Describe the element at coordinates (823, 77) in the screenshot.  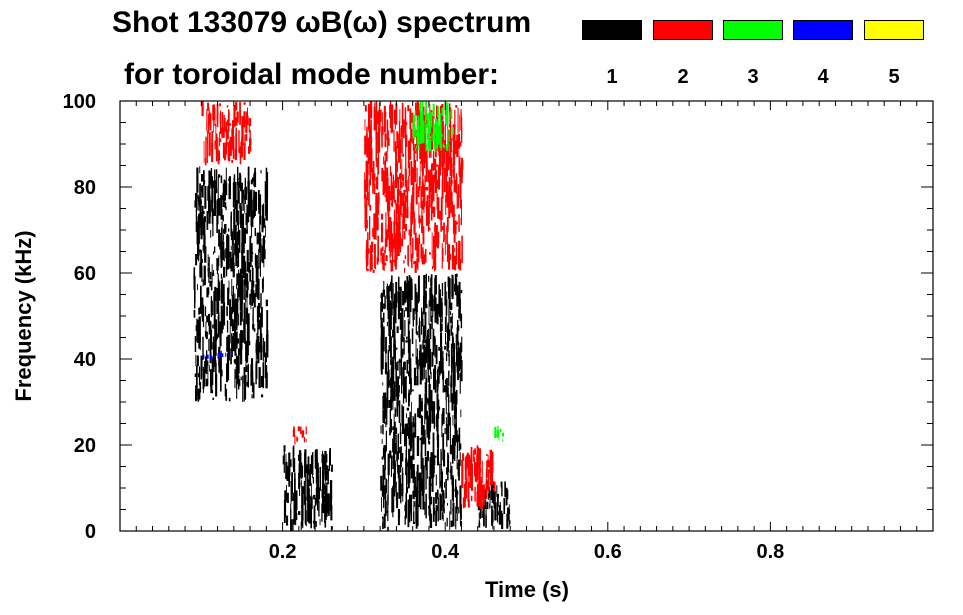
I see `legend-label-mode-4: 4` at that location.